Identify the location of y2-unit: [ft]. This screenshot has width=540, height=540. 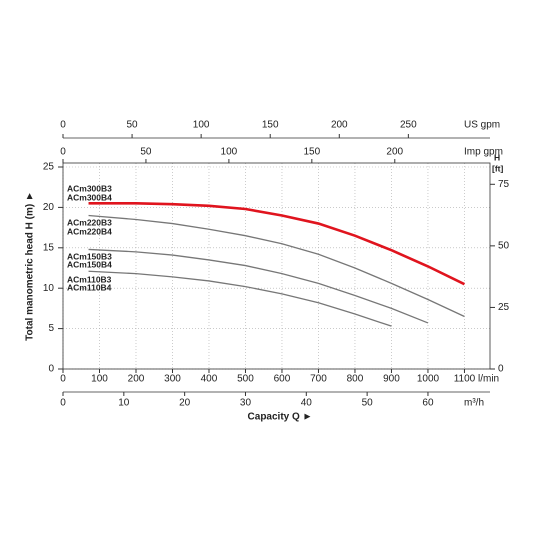
(497, 168).